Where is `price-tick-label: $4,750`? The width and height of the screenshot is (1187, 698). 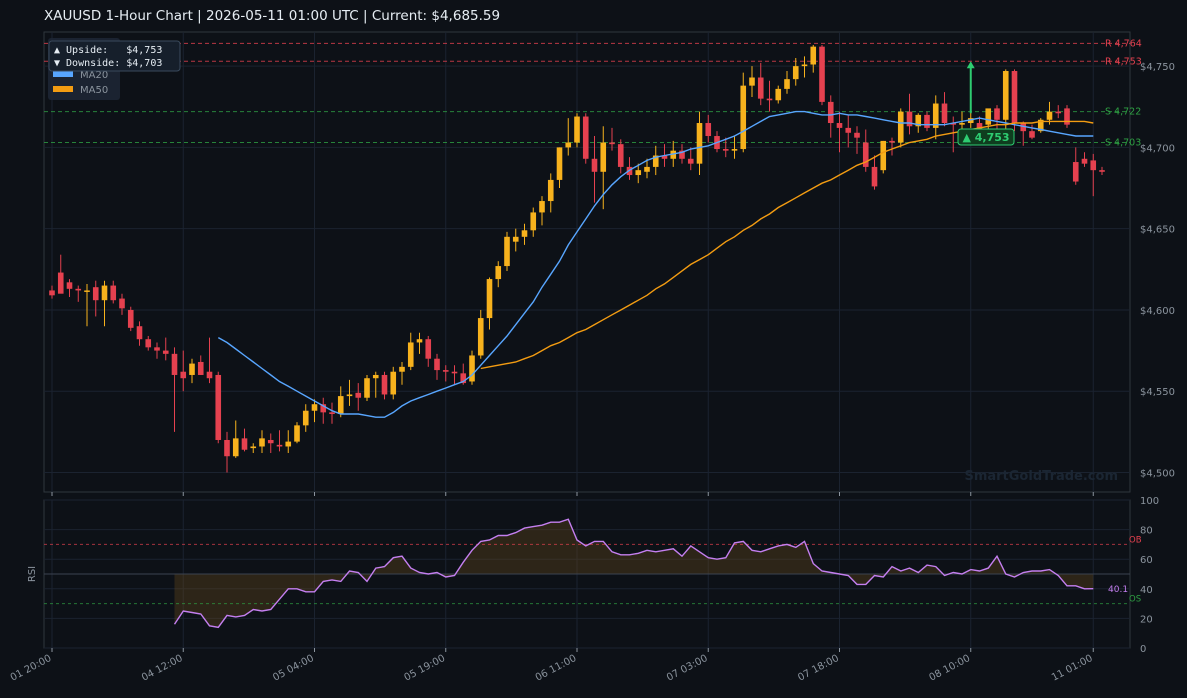 price-tick-label: $4,750 is located at coordinates (1157, 67).